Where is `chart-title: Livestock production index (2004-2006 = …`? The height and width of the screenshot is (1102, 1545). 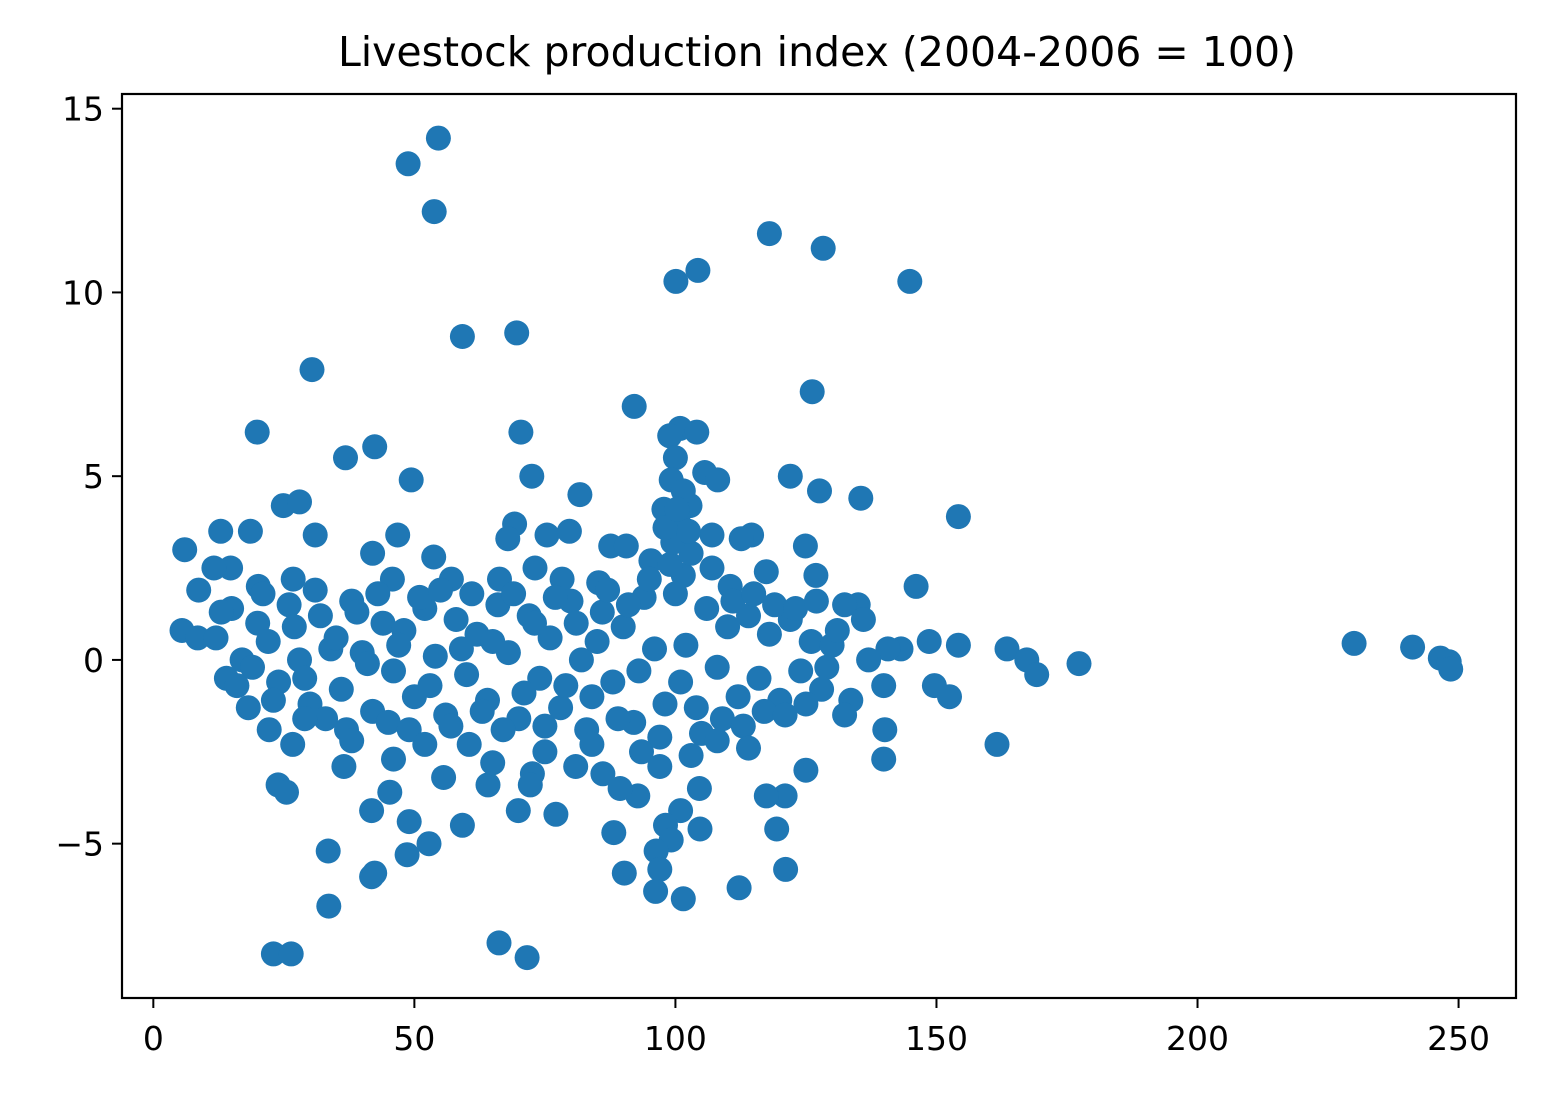
chart-title: Livestock production index (2004-2006 = … is located at coordinates (817, 52).